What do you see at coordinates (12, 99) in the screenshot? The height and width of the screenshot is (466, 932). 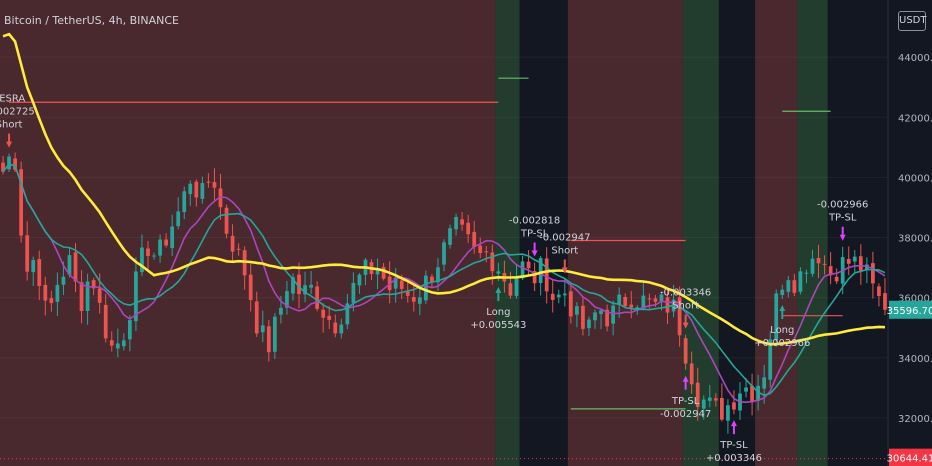 I see `signal-label: 3ESRA` at bounding box center [12, 99].